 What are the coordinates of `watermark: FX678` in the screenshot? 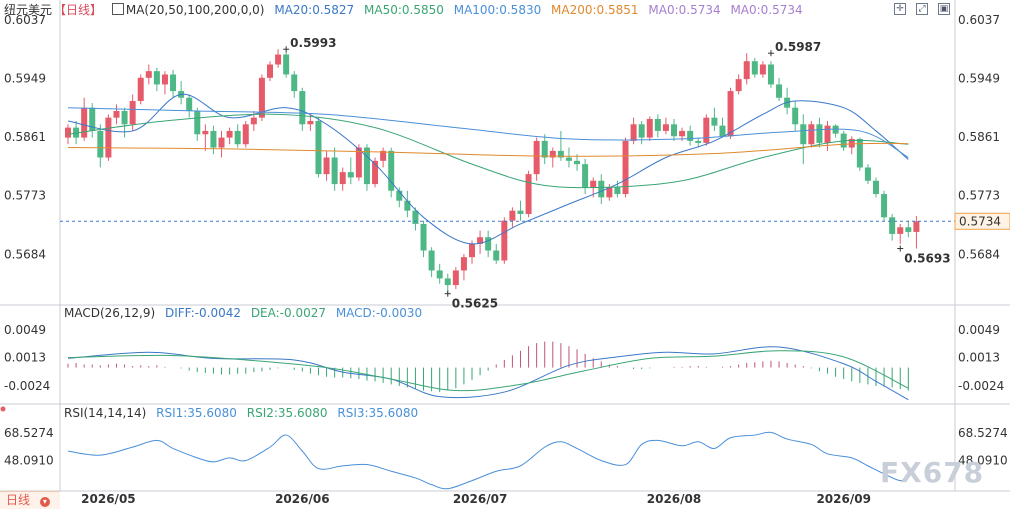 It's located at (932, 472).